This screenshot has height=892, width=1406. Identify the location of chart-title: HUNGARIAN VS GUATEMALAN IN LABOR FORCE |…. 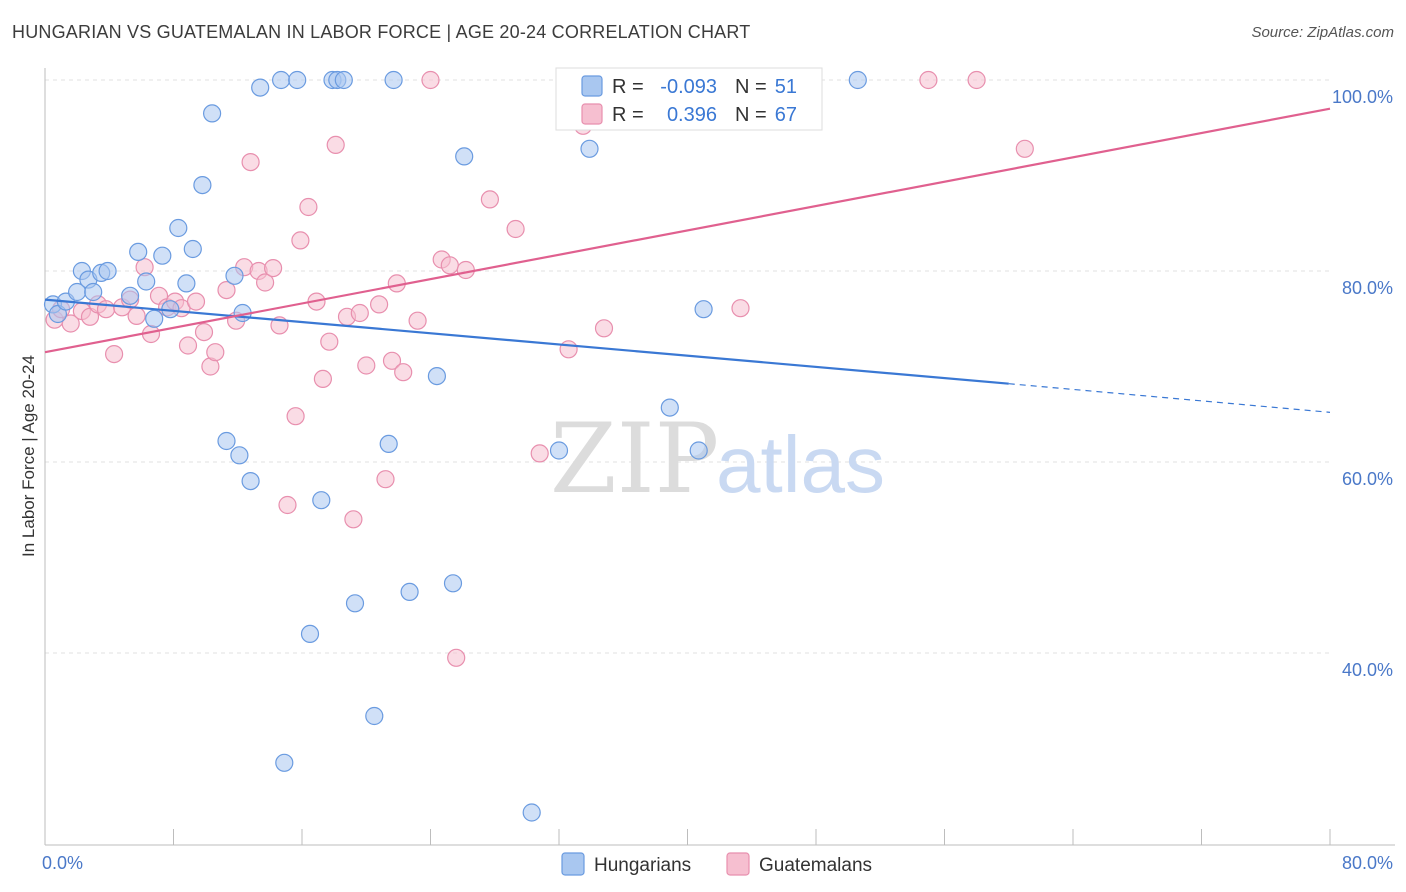
(381, 32).